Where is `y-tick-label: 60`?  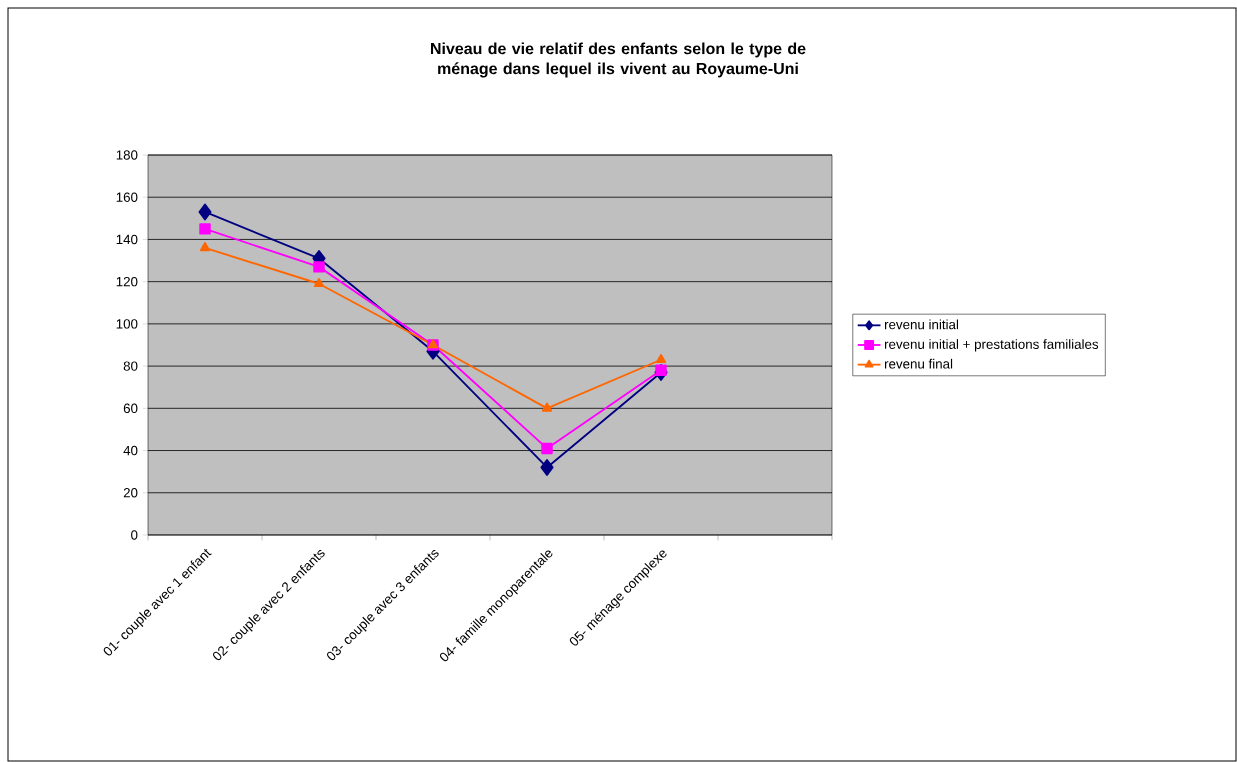
y-tick-label: 60 is located at coordinates (130, 408).